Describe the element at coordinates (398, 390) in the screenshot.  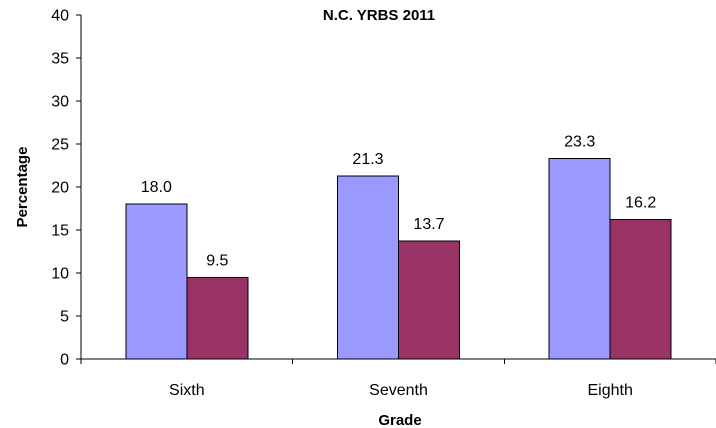
I see `x-category-label: Seventh` at that location.